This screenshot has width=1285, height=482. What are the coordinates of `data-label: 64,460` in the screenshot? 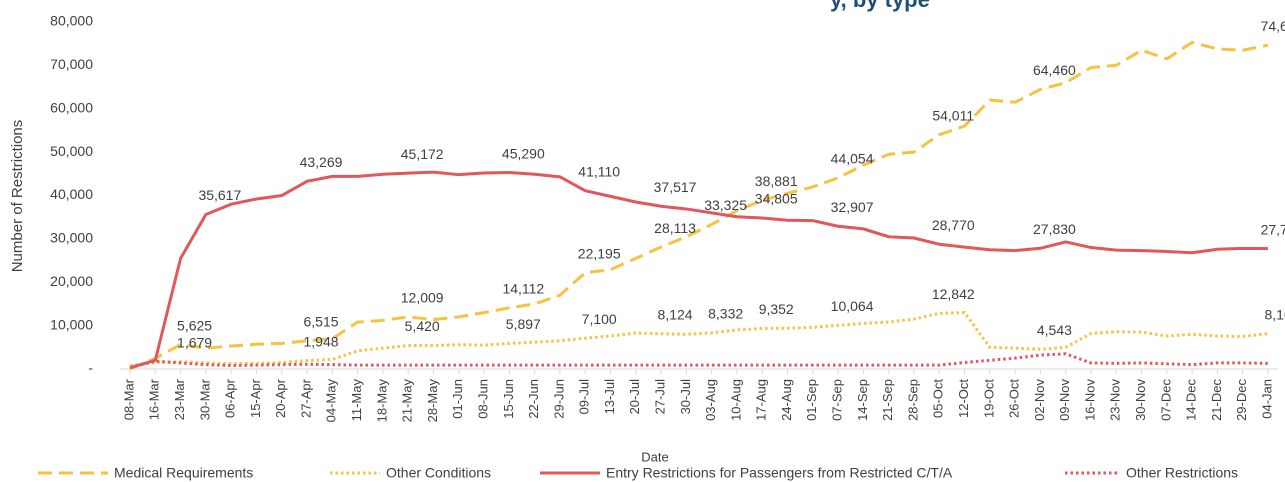 It's located at (1054, 70).